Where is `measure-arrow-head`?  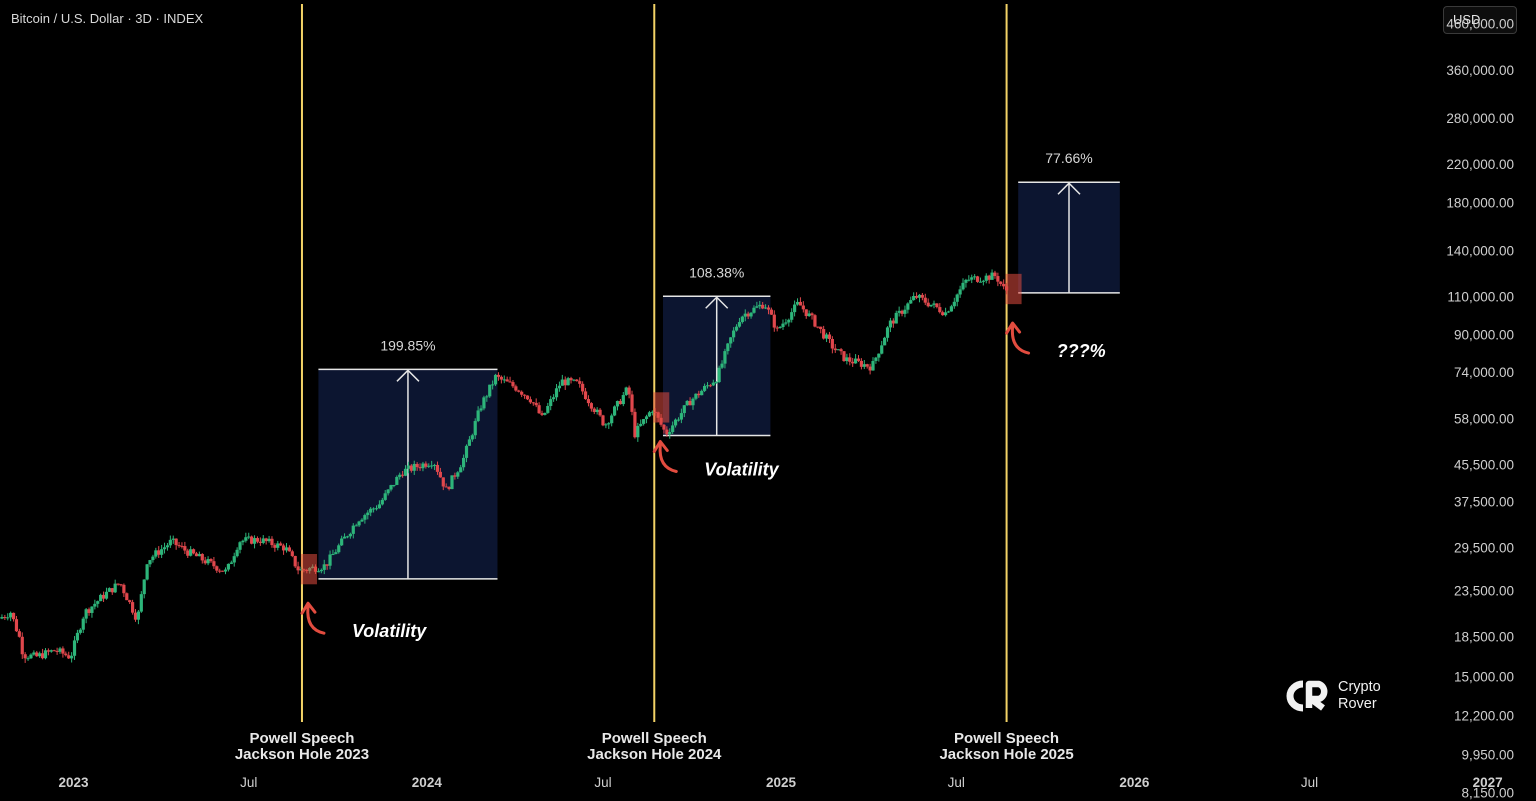
measure-arrow-head is located at coordinates (1069, 188).